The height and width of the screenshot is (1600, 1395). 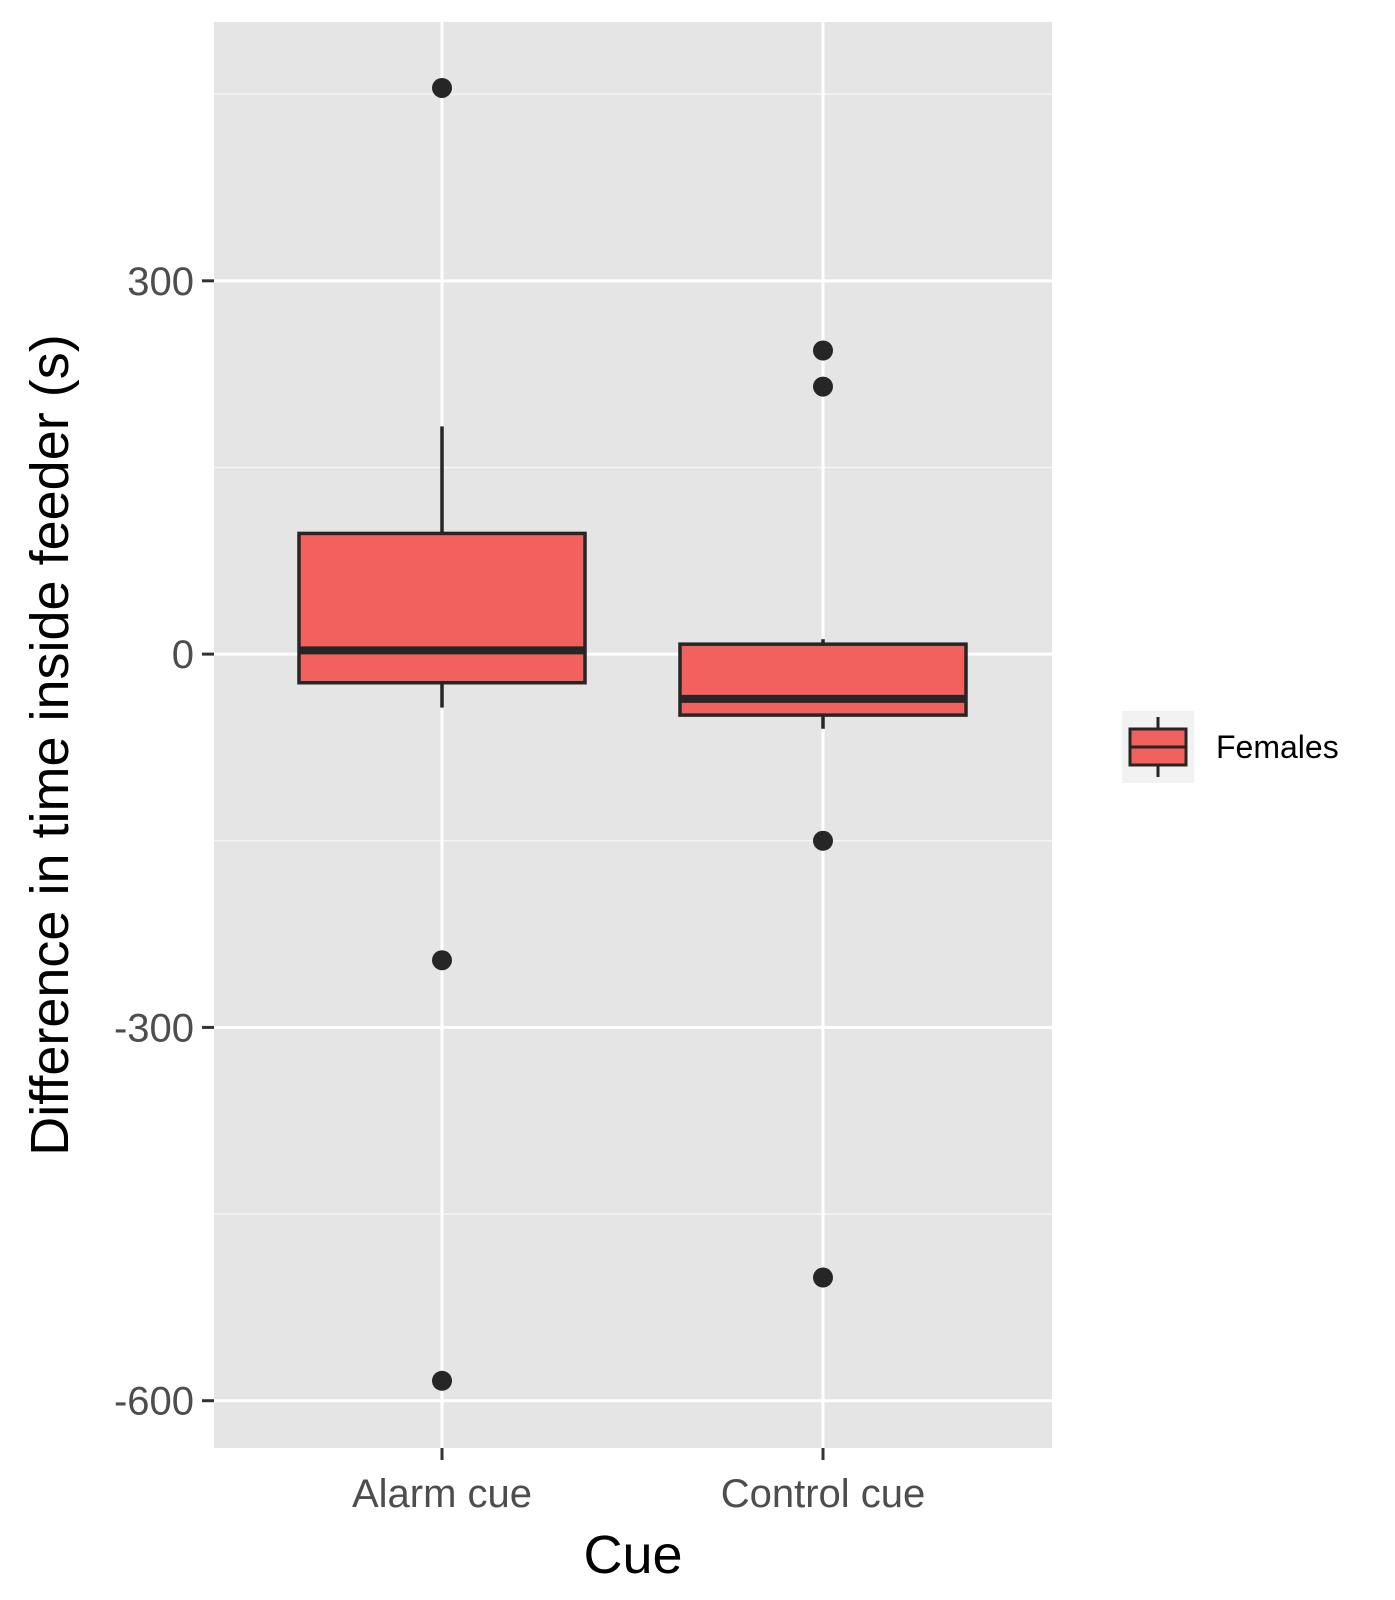 I want to click on x-tick-label: Control cue, so click(x=823, y=1494).